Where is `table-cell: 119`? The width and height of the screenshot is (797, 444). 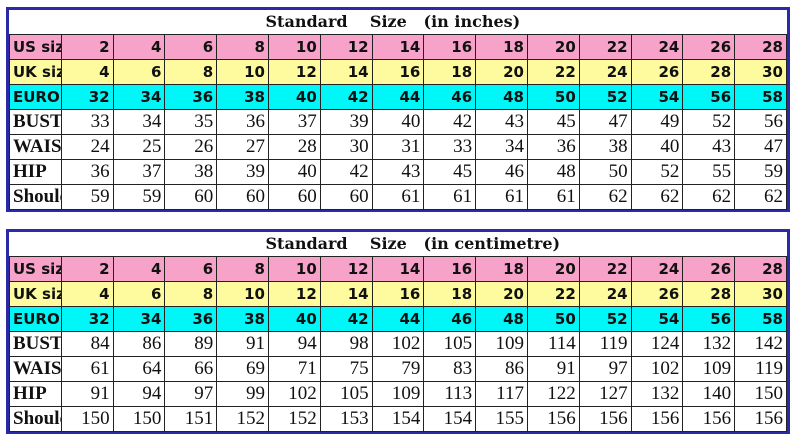 table-cell: 119 is located at coordinates (760, 369).